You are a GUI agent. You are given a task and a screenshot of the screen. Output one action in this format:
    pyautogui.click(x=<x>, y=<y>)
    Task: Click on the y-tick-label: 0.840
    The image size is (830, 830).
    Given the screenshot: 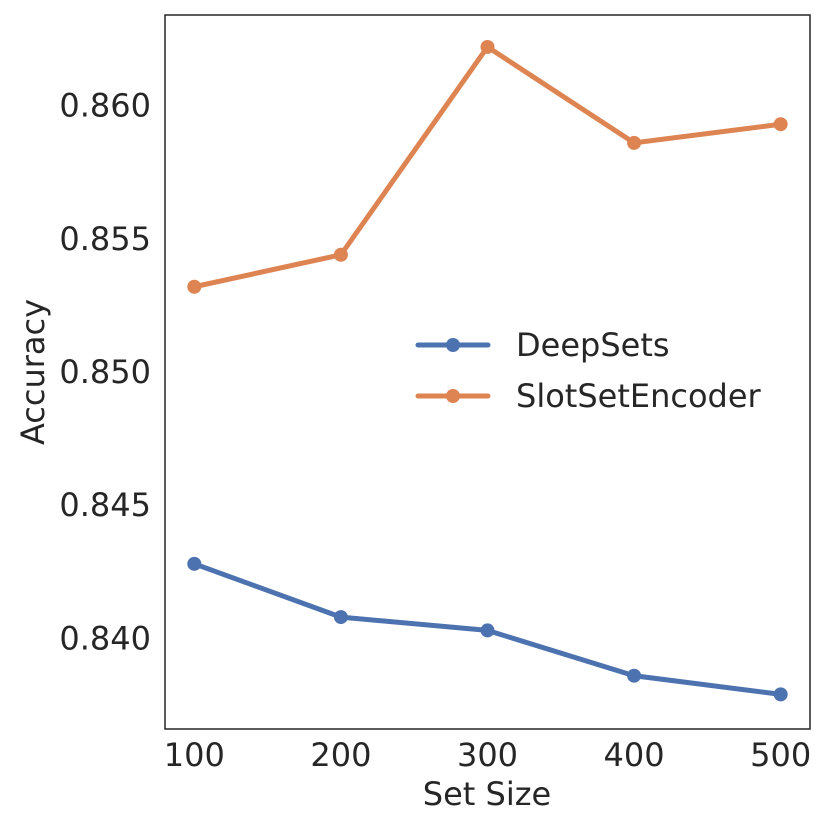 What is the action you would take?
    pyautogui.click(x=105, y=638)
    